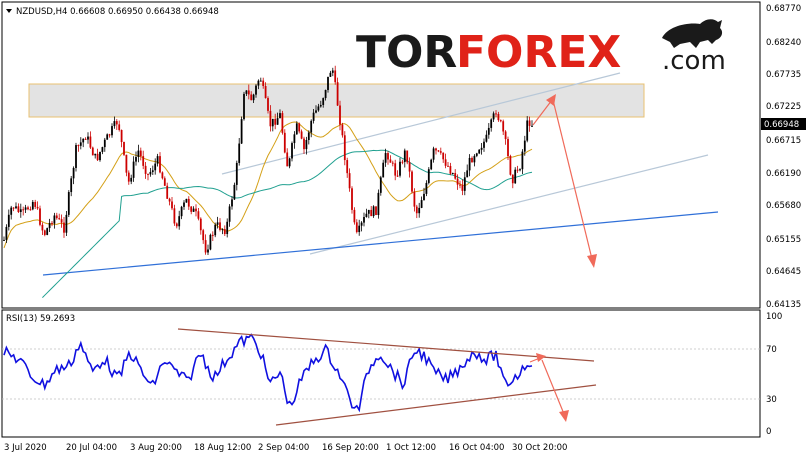 The height and width of the screenshot is (458, 808). What do you see at coordinates (436, 405) in the screenshot?
I see `rsi-lower-trend-line` at bounding box center [436, 405].